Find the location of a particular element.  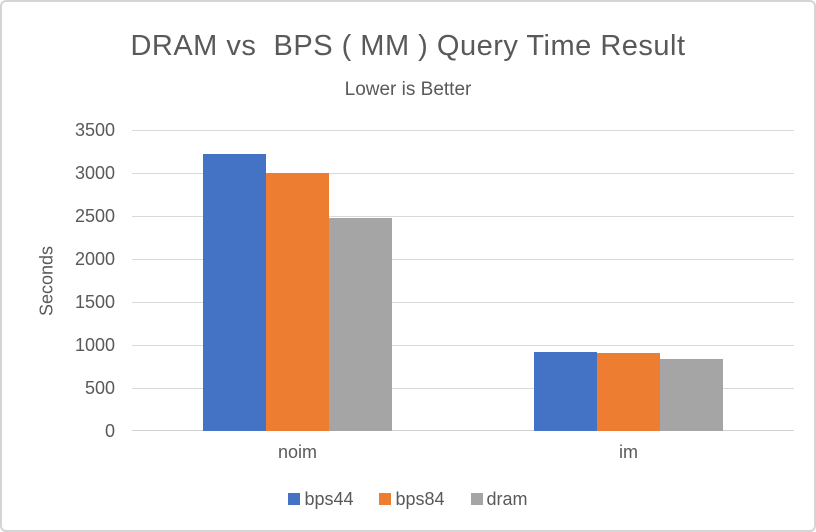

legend-marker-bps44 is located at coordinates (294, 499).